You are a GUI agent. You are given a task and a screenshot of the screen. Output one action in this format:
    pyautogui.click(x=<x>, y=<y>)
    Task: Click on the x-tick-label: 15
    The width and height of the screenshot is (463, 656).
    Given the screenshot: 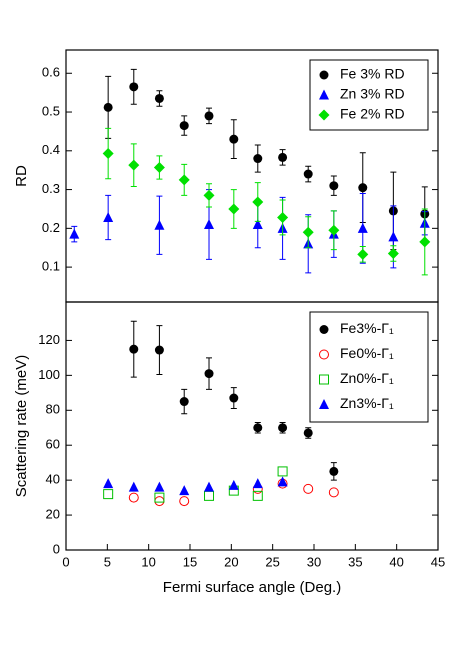 What is the action you would take?
    pyautogui.click(x=190, y=561)
    